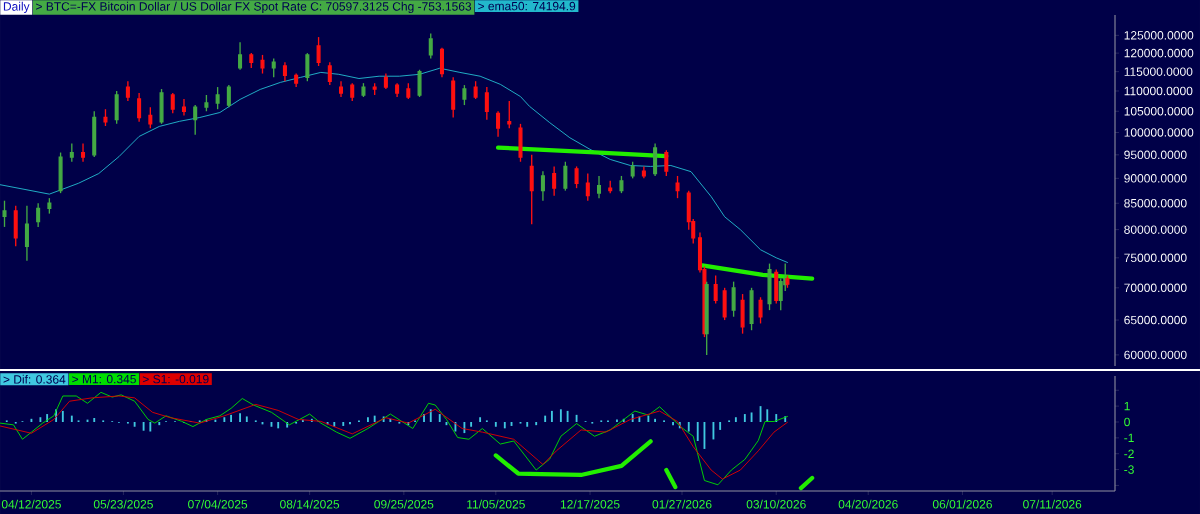 The width and height of the screenshot is (1200, 514). I want to click on y-tick-label: 85000.0000, so click(1155, 203).